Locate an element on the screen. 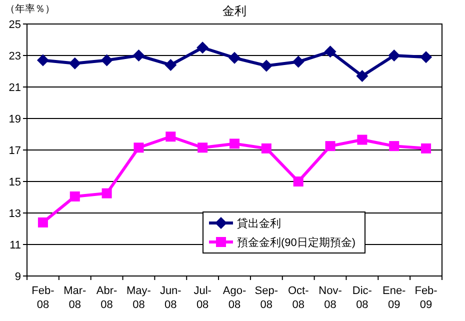  y-tick-label: 19 is located at coordinates (14, 120).